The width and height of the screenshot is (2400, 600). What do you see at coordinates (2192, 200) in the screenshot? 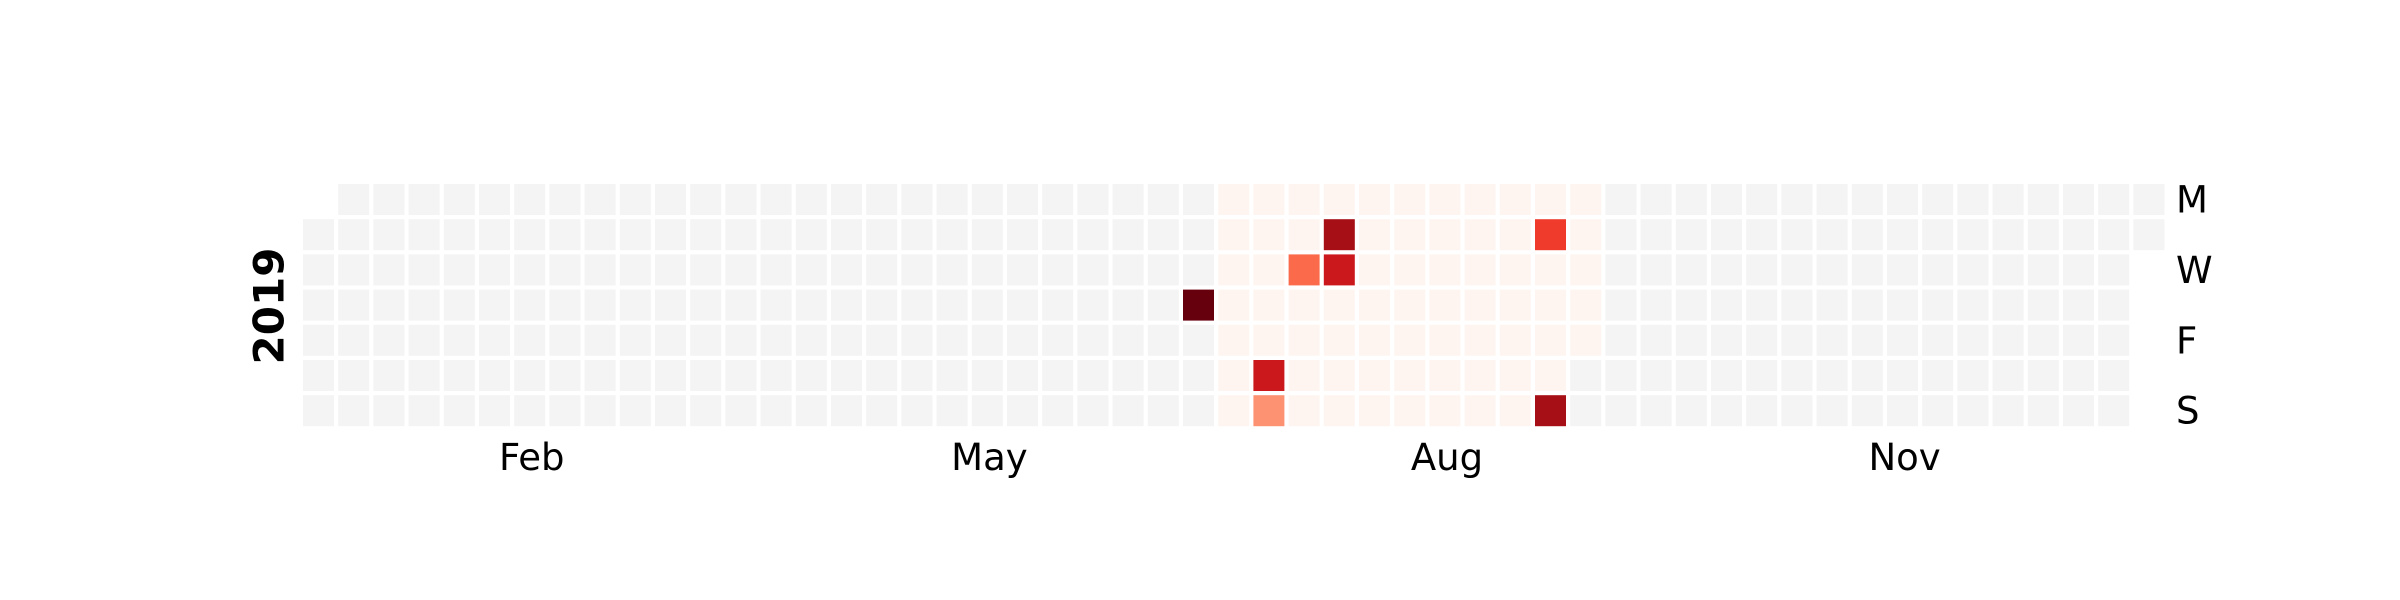
I see `weekday-label: M` at bounding box center [2192, 200].